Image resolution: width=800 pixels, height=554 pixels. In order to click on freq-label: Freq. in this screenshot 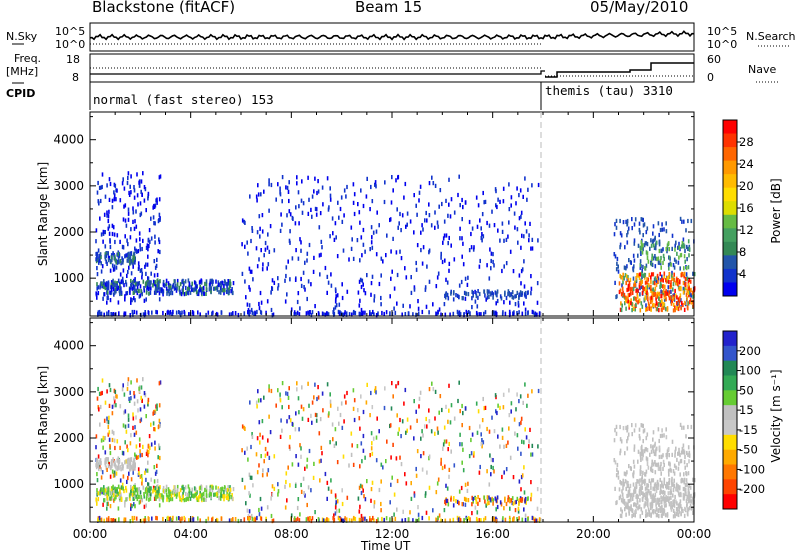, I will do `click(28, 58)`.